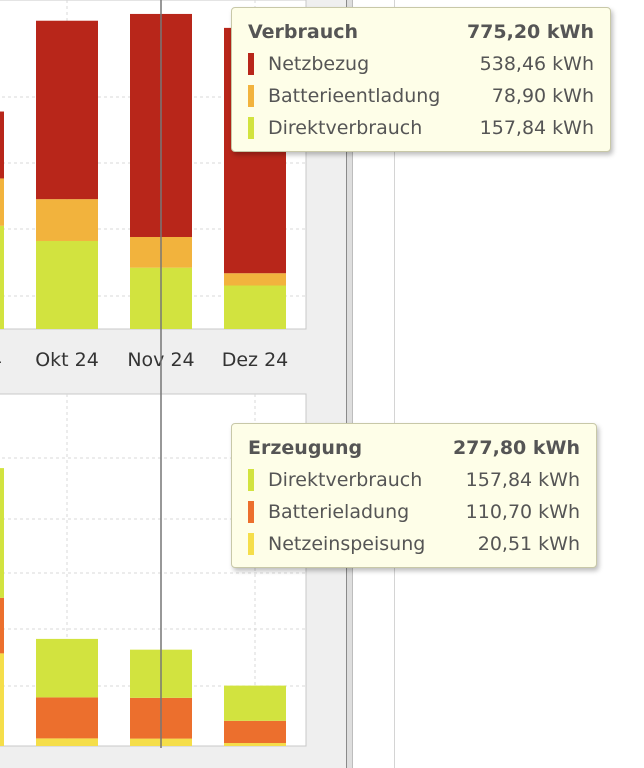  I want to click on x-tick-label: Dez 24, so click(255, 360).